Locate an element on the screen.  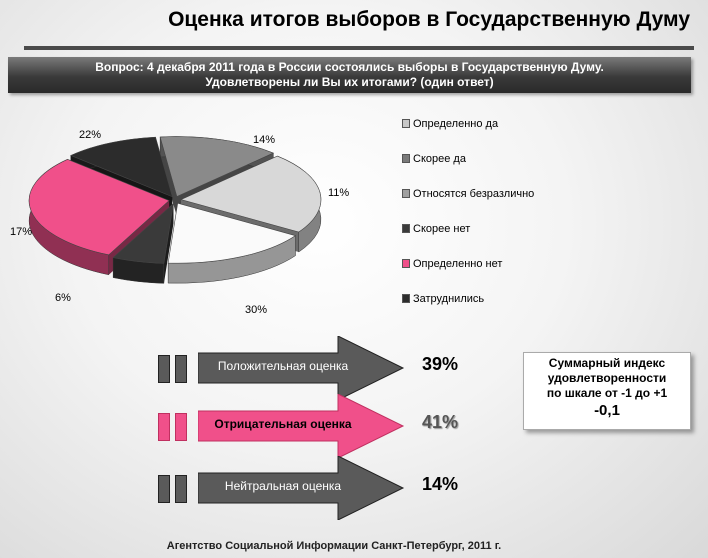
legend-item-indifferent: Относятся безразлично is located at coordinates (468, 194).